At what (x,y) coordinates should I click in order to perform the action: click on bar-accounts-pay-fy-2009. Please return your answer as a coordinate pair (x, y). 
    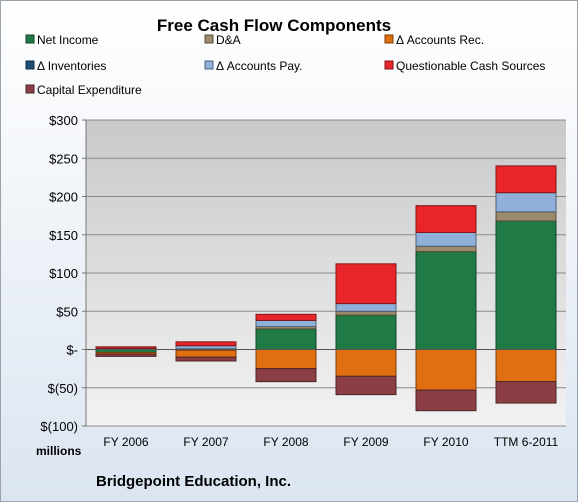
    Looking at the image, I should click on (366, 307).